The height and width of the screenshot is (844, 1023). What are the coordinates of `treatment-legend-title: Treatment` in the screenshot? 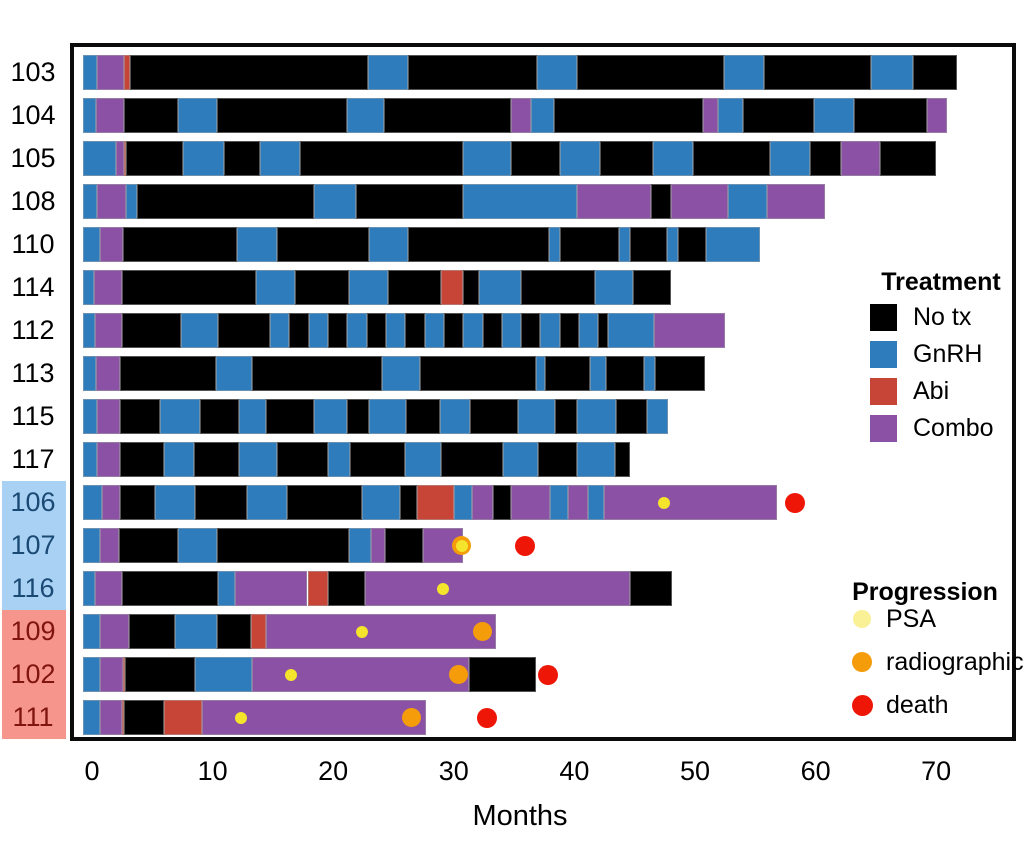 It's located at (941, 282).